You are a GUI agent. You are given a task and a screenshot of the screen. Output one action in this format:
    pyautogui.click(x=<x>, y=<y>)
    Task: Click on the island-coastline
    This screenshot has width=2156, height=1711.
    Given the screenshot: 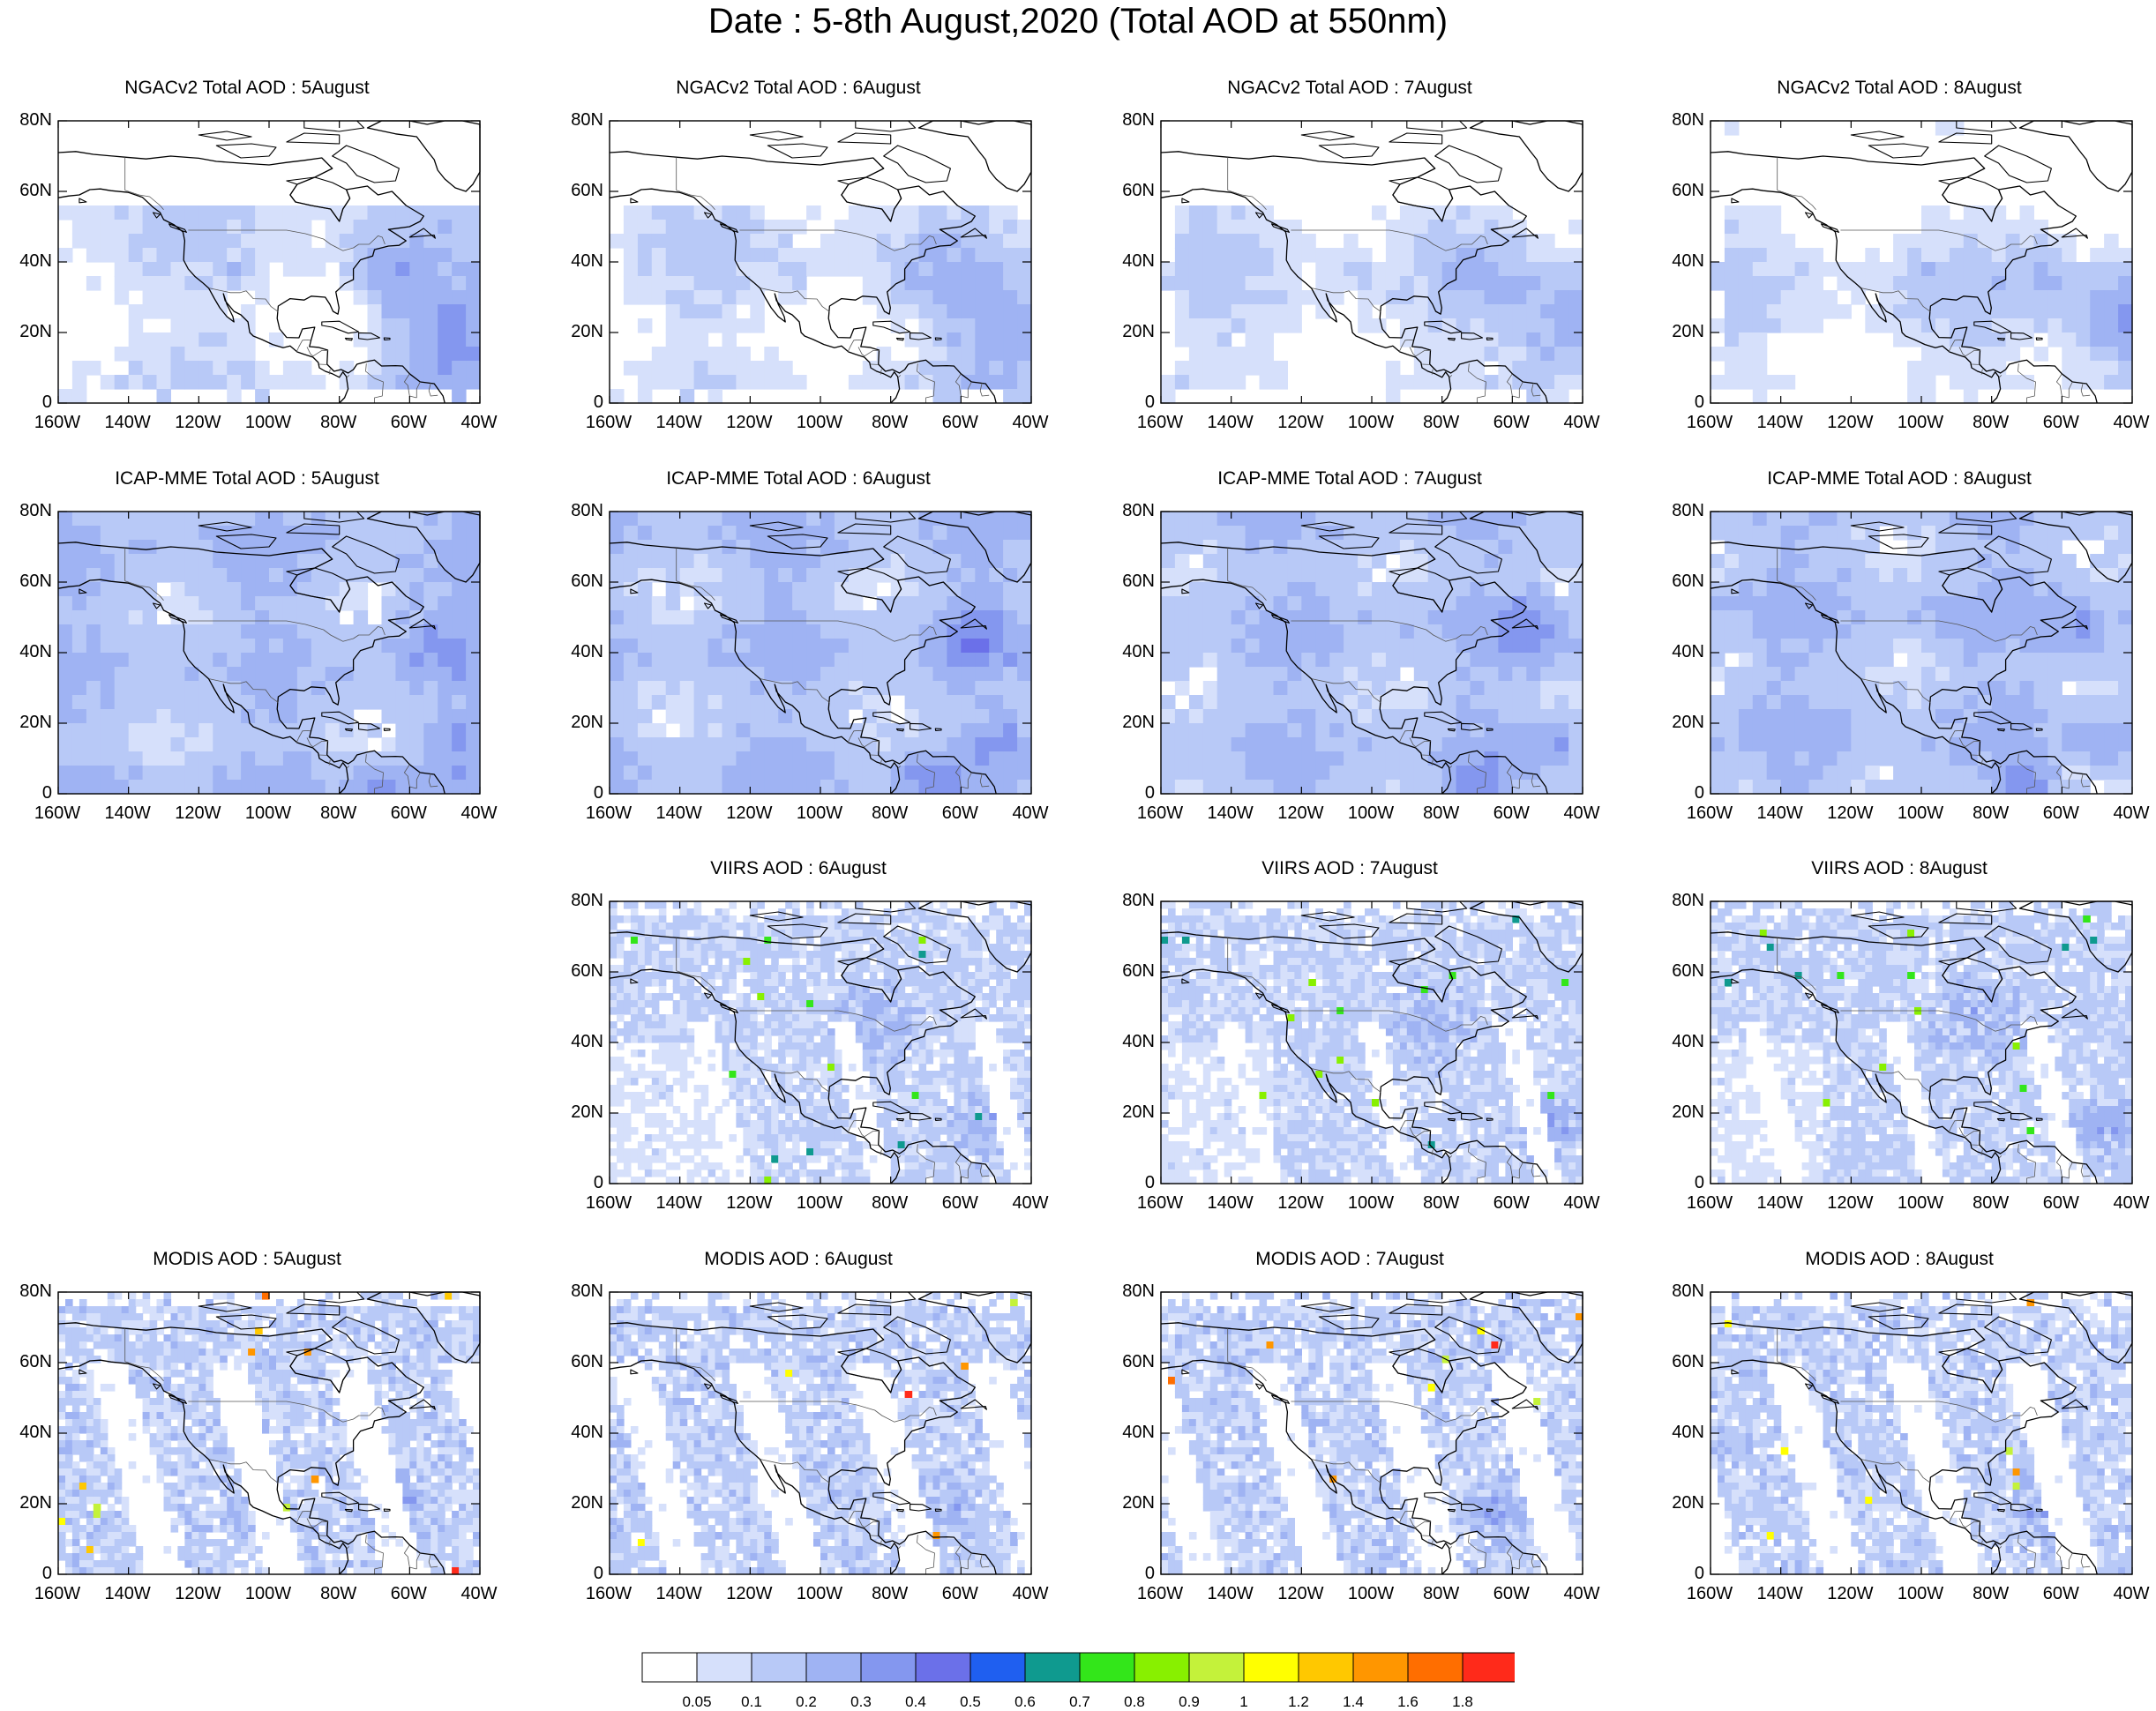 What is the action you would take?
    pyautogui.click(x=797, y=151)
    